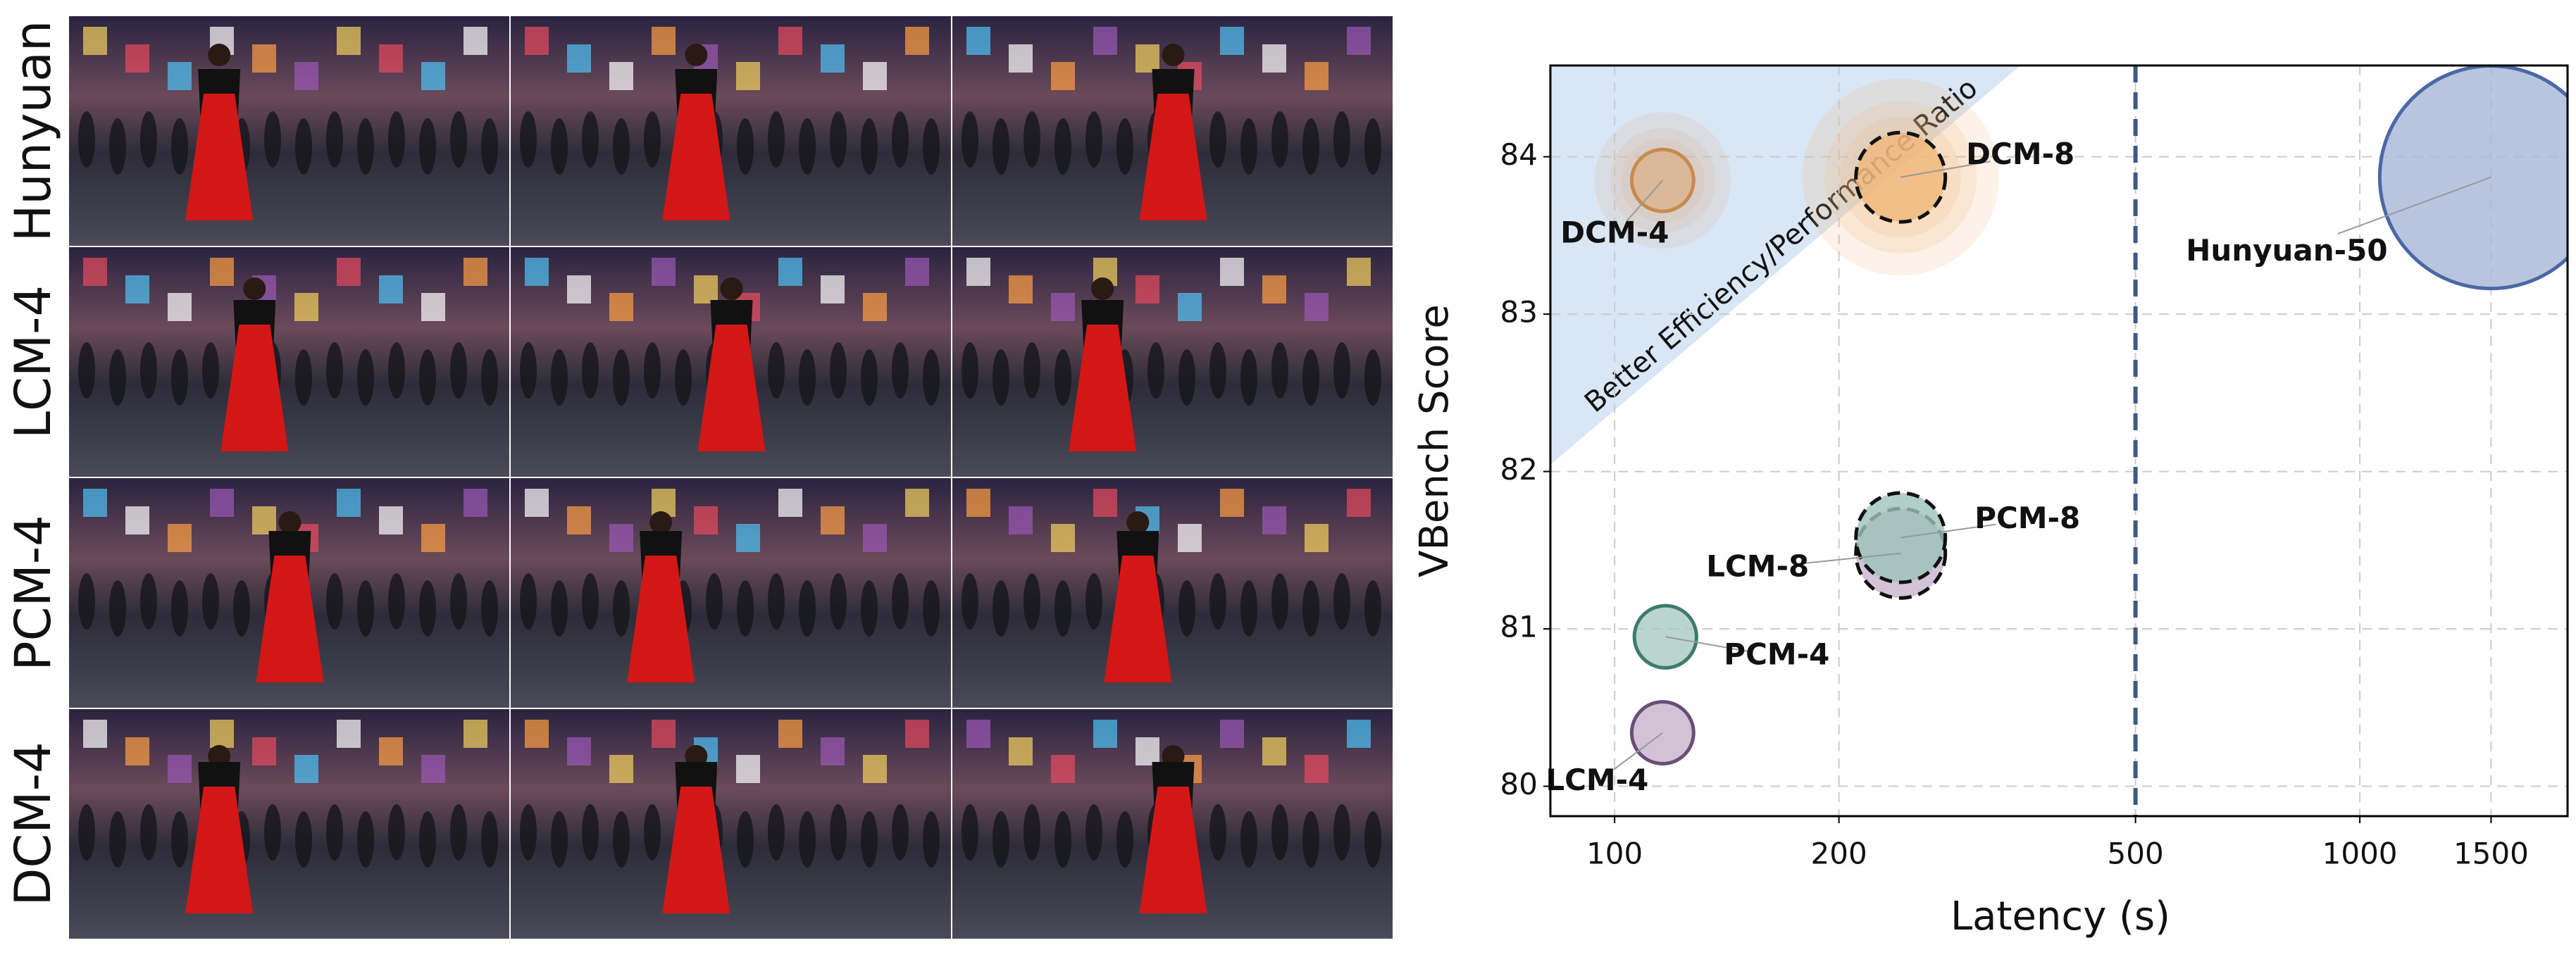 The image size is (2576, 957). I want to click on y-tick-label: 80, so click(1519, 784).